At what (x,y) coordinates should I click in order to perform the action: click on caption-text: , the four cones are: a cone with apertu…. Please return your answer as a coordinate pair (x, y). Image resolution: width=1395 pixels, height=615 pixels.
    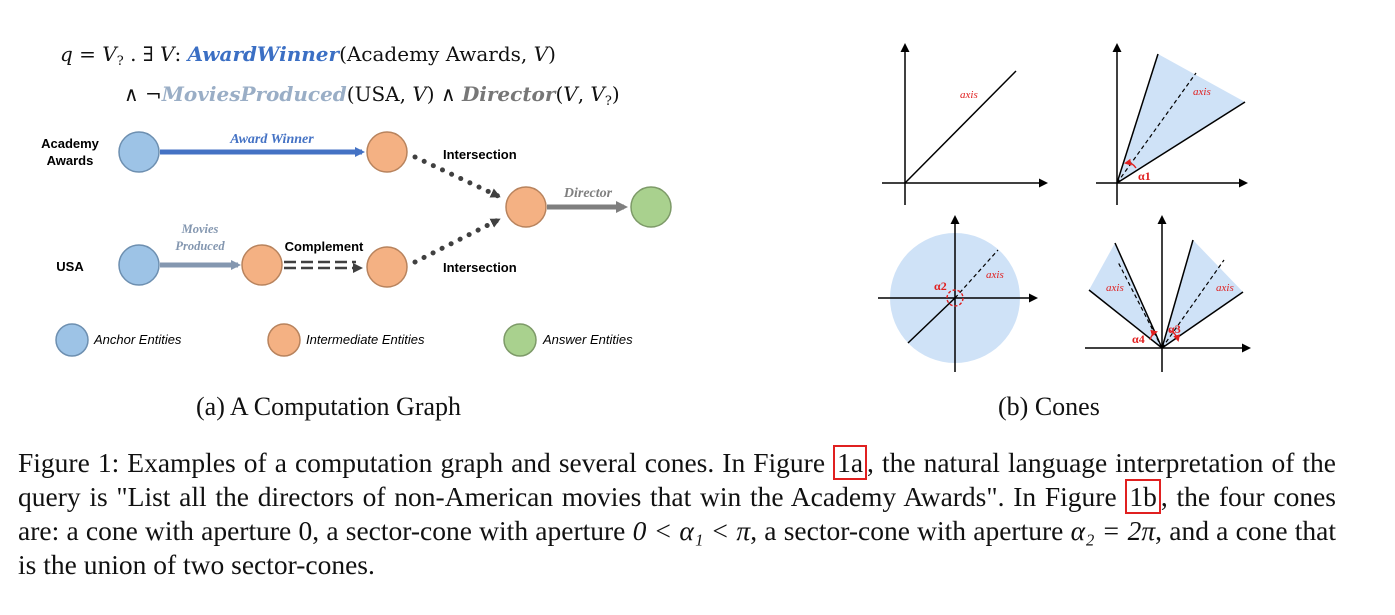
    Looking at the image, I should click on (677, 513).